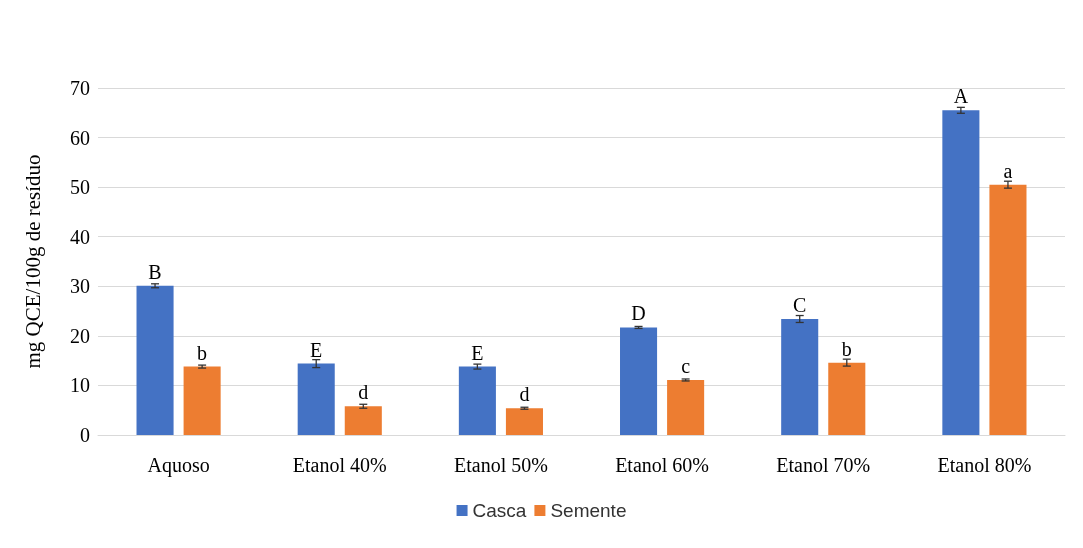  Describe the element at coordinates (155, 271) in the screenshot. I see `data-label: B` at that location.